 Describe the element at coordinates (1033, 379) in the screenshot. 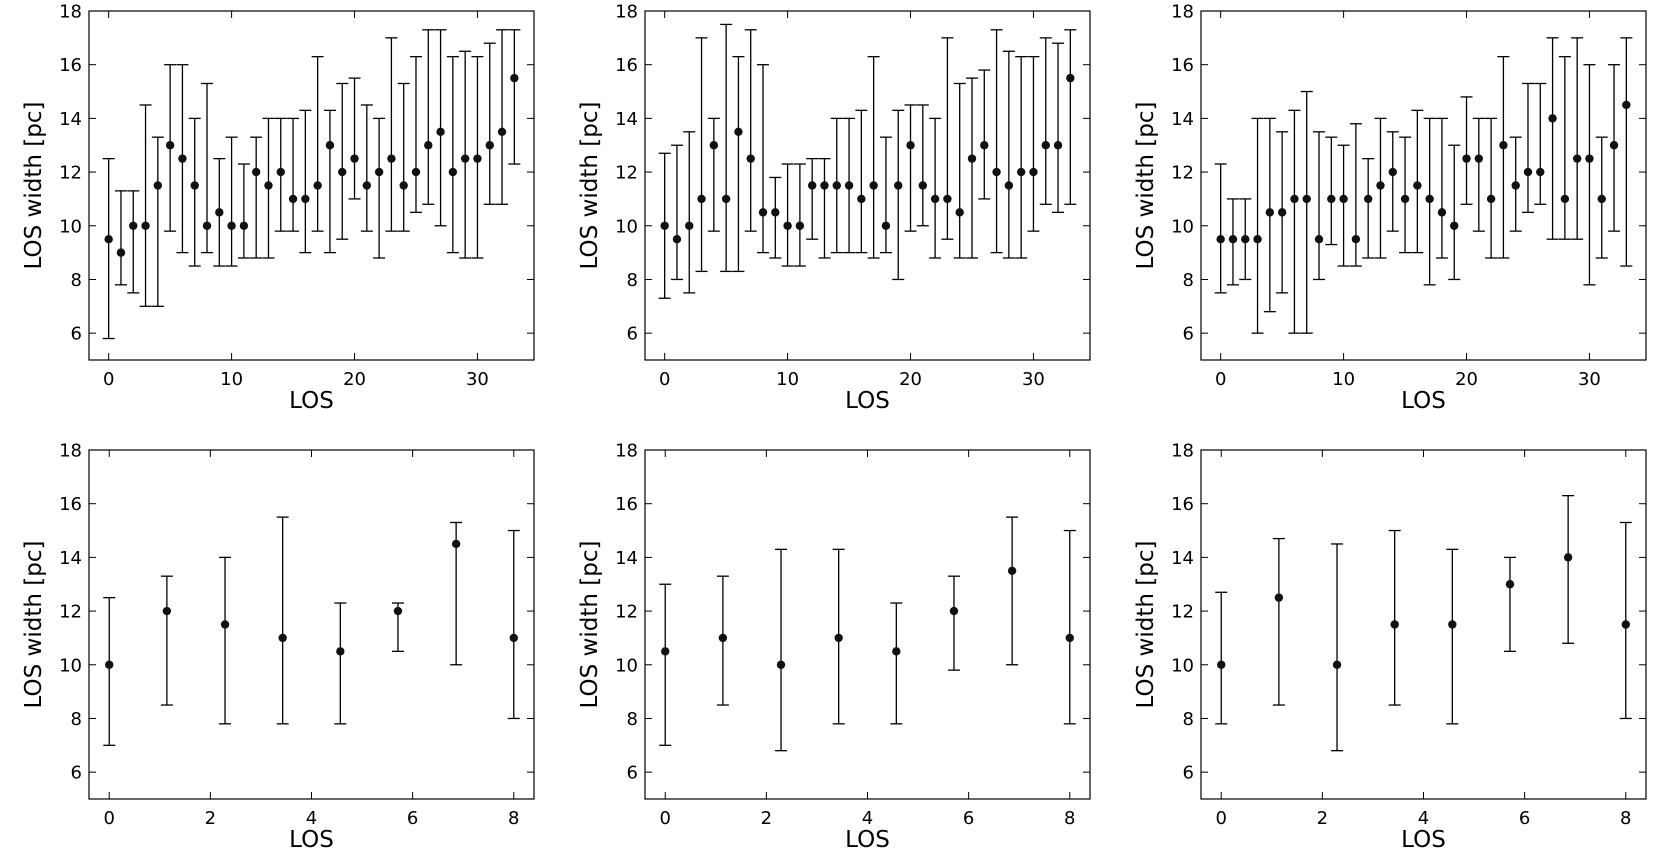

I see `x-tick-label: 30` at that location.